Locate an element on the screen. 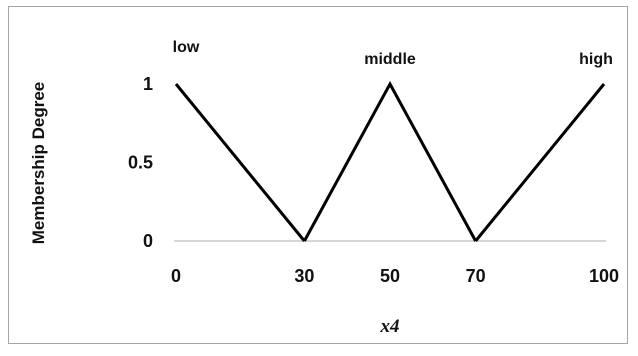  series-label-low: low is located at coordinates (186, 47).